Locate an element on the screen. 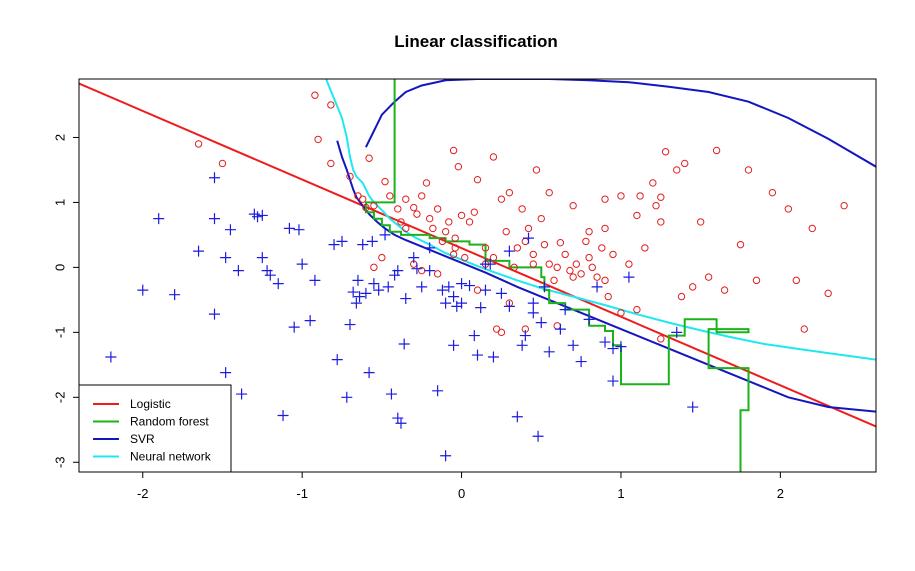 The image size is (915, 571). x-axis: -2 -1 0 1 2 is located at coordinates (460, 486).